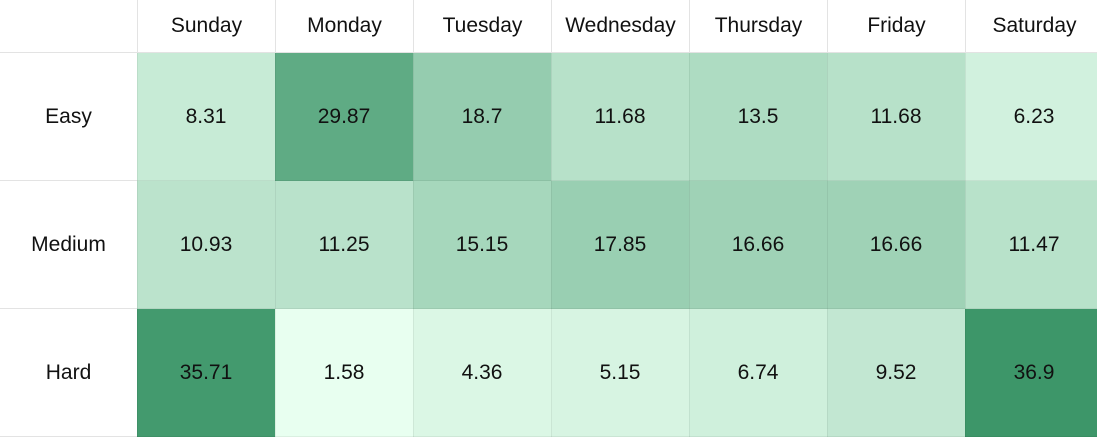 The height and width of the screenshot is (437, 1097). Describe the element at coordinates (896, 26) in the screenshot. I see `column-header-friday: Friday` at that location.